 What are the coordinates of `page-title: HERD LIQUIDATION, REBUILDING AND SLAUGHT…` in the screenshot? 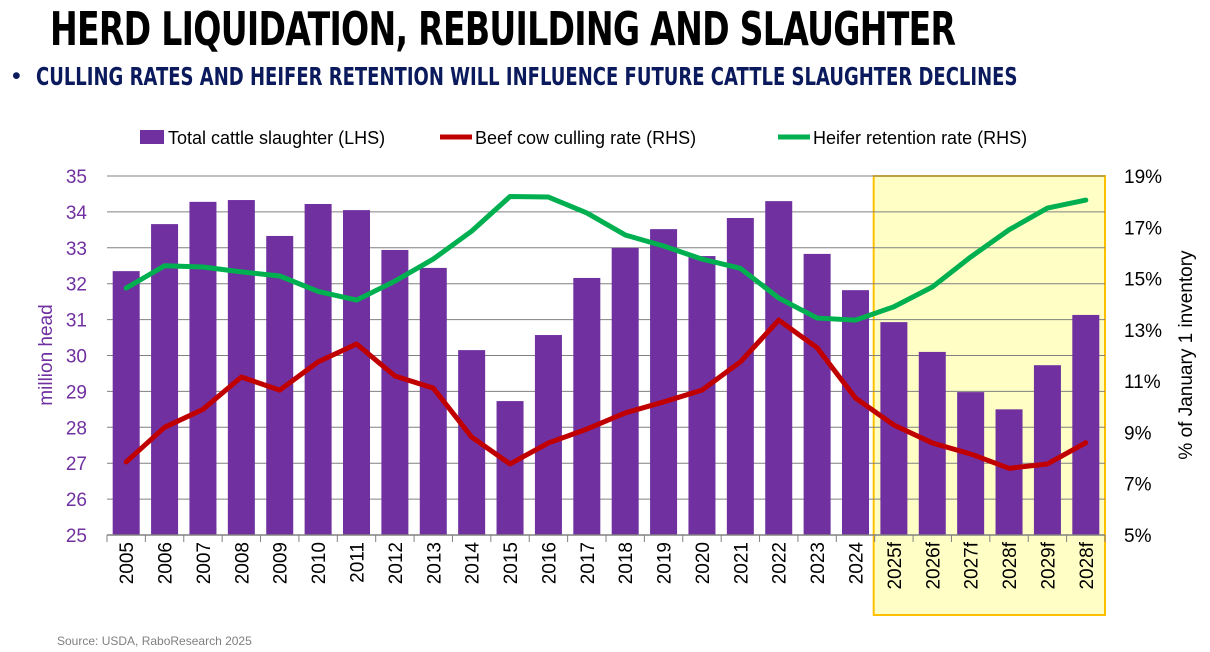 It's located at (503, 29).